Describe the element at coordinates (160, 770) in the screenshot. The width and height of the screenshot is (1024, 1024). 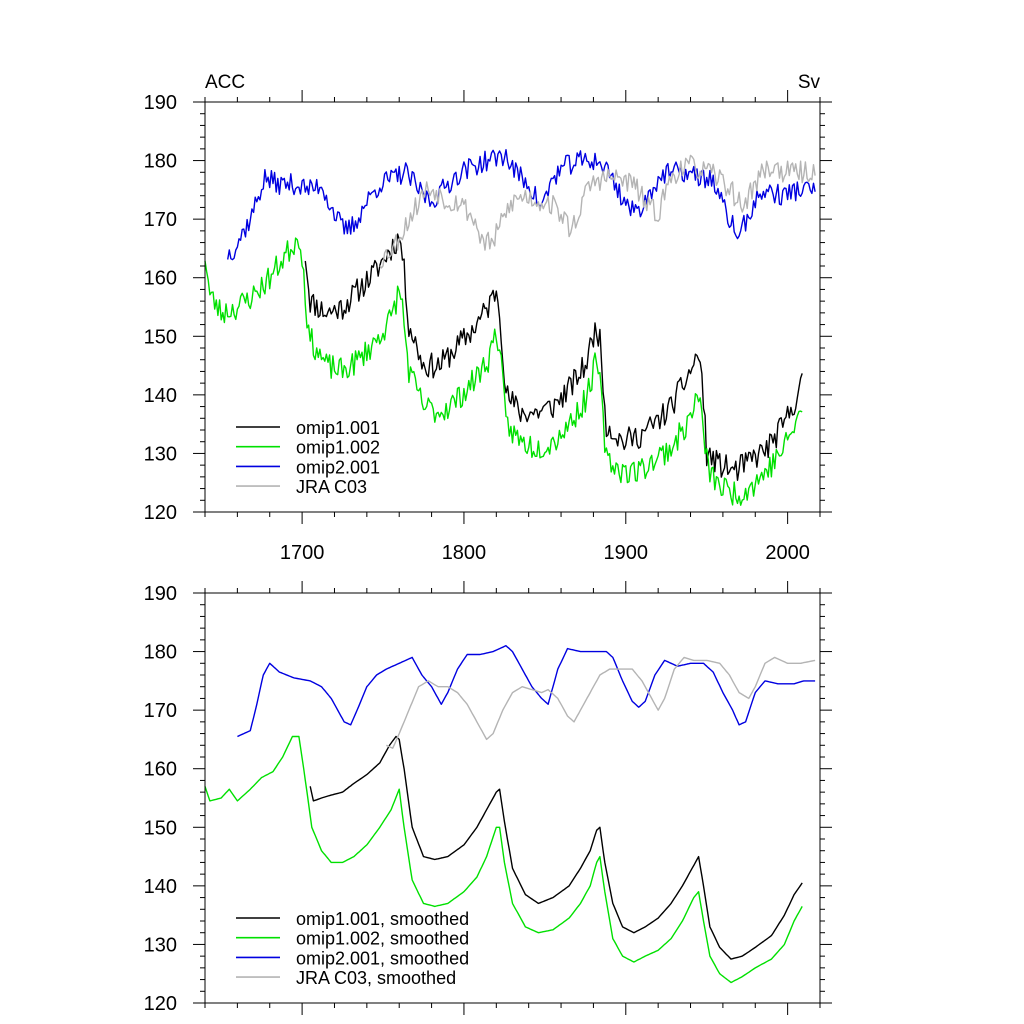
I see `panel1-ytick-label: 160` at that location.